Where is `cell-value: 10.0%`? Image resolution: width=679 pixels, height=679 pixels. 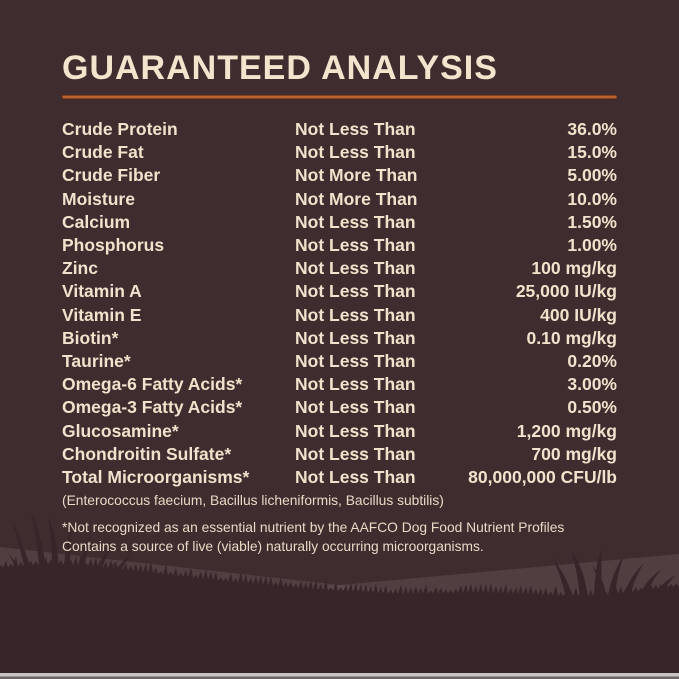
cell-value: 10.0% is located at coordinates (592, 198).